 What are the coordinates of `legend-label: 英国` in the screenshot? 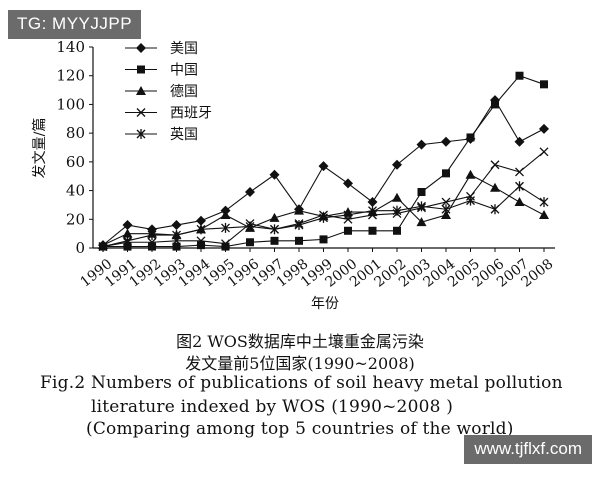 It's located at (184, 134).